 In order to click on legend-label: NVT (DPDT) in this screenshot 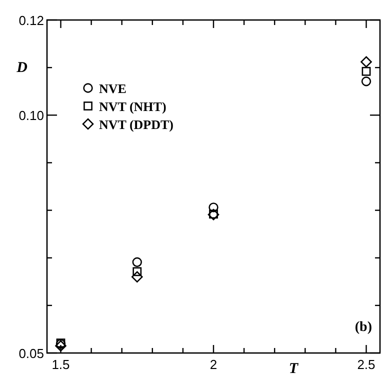, I will do `click(136, 124)`.